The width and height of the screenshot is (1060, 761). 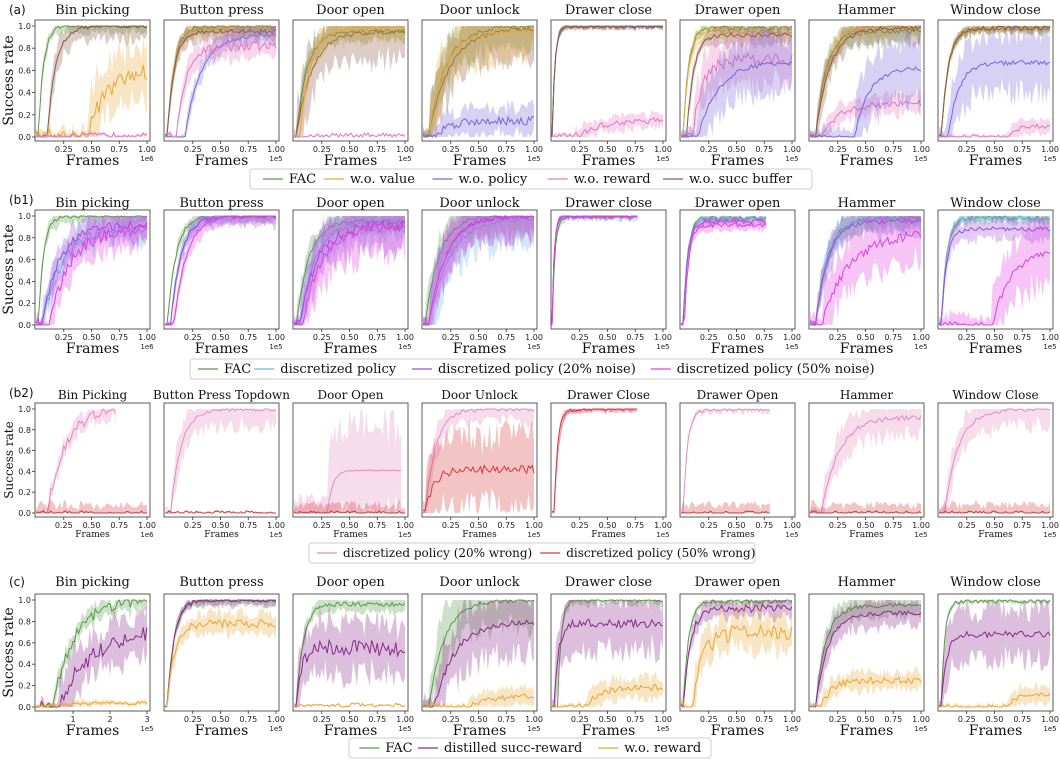 What do you see at coordinates (513, 748) in the screenshot?
I see `legend-label: distilled succ-reward` at bounding box center [513, 748].